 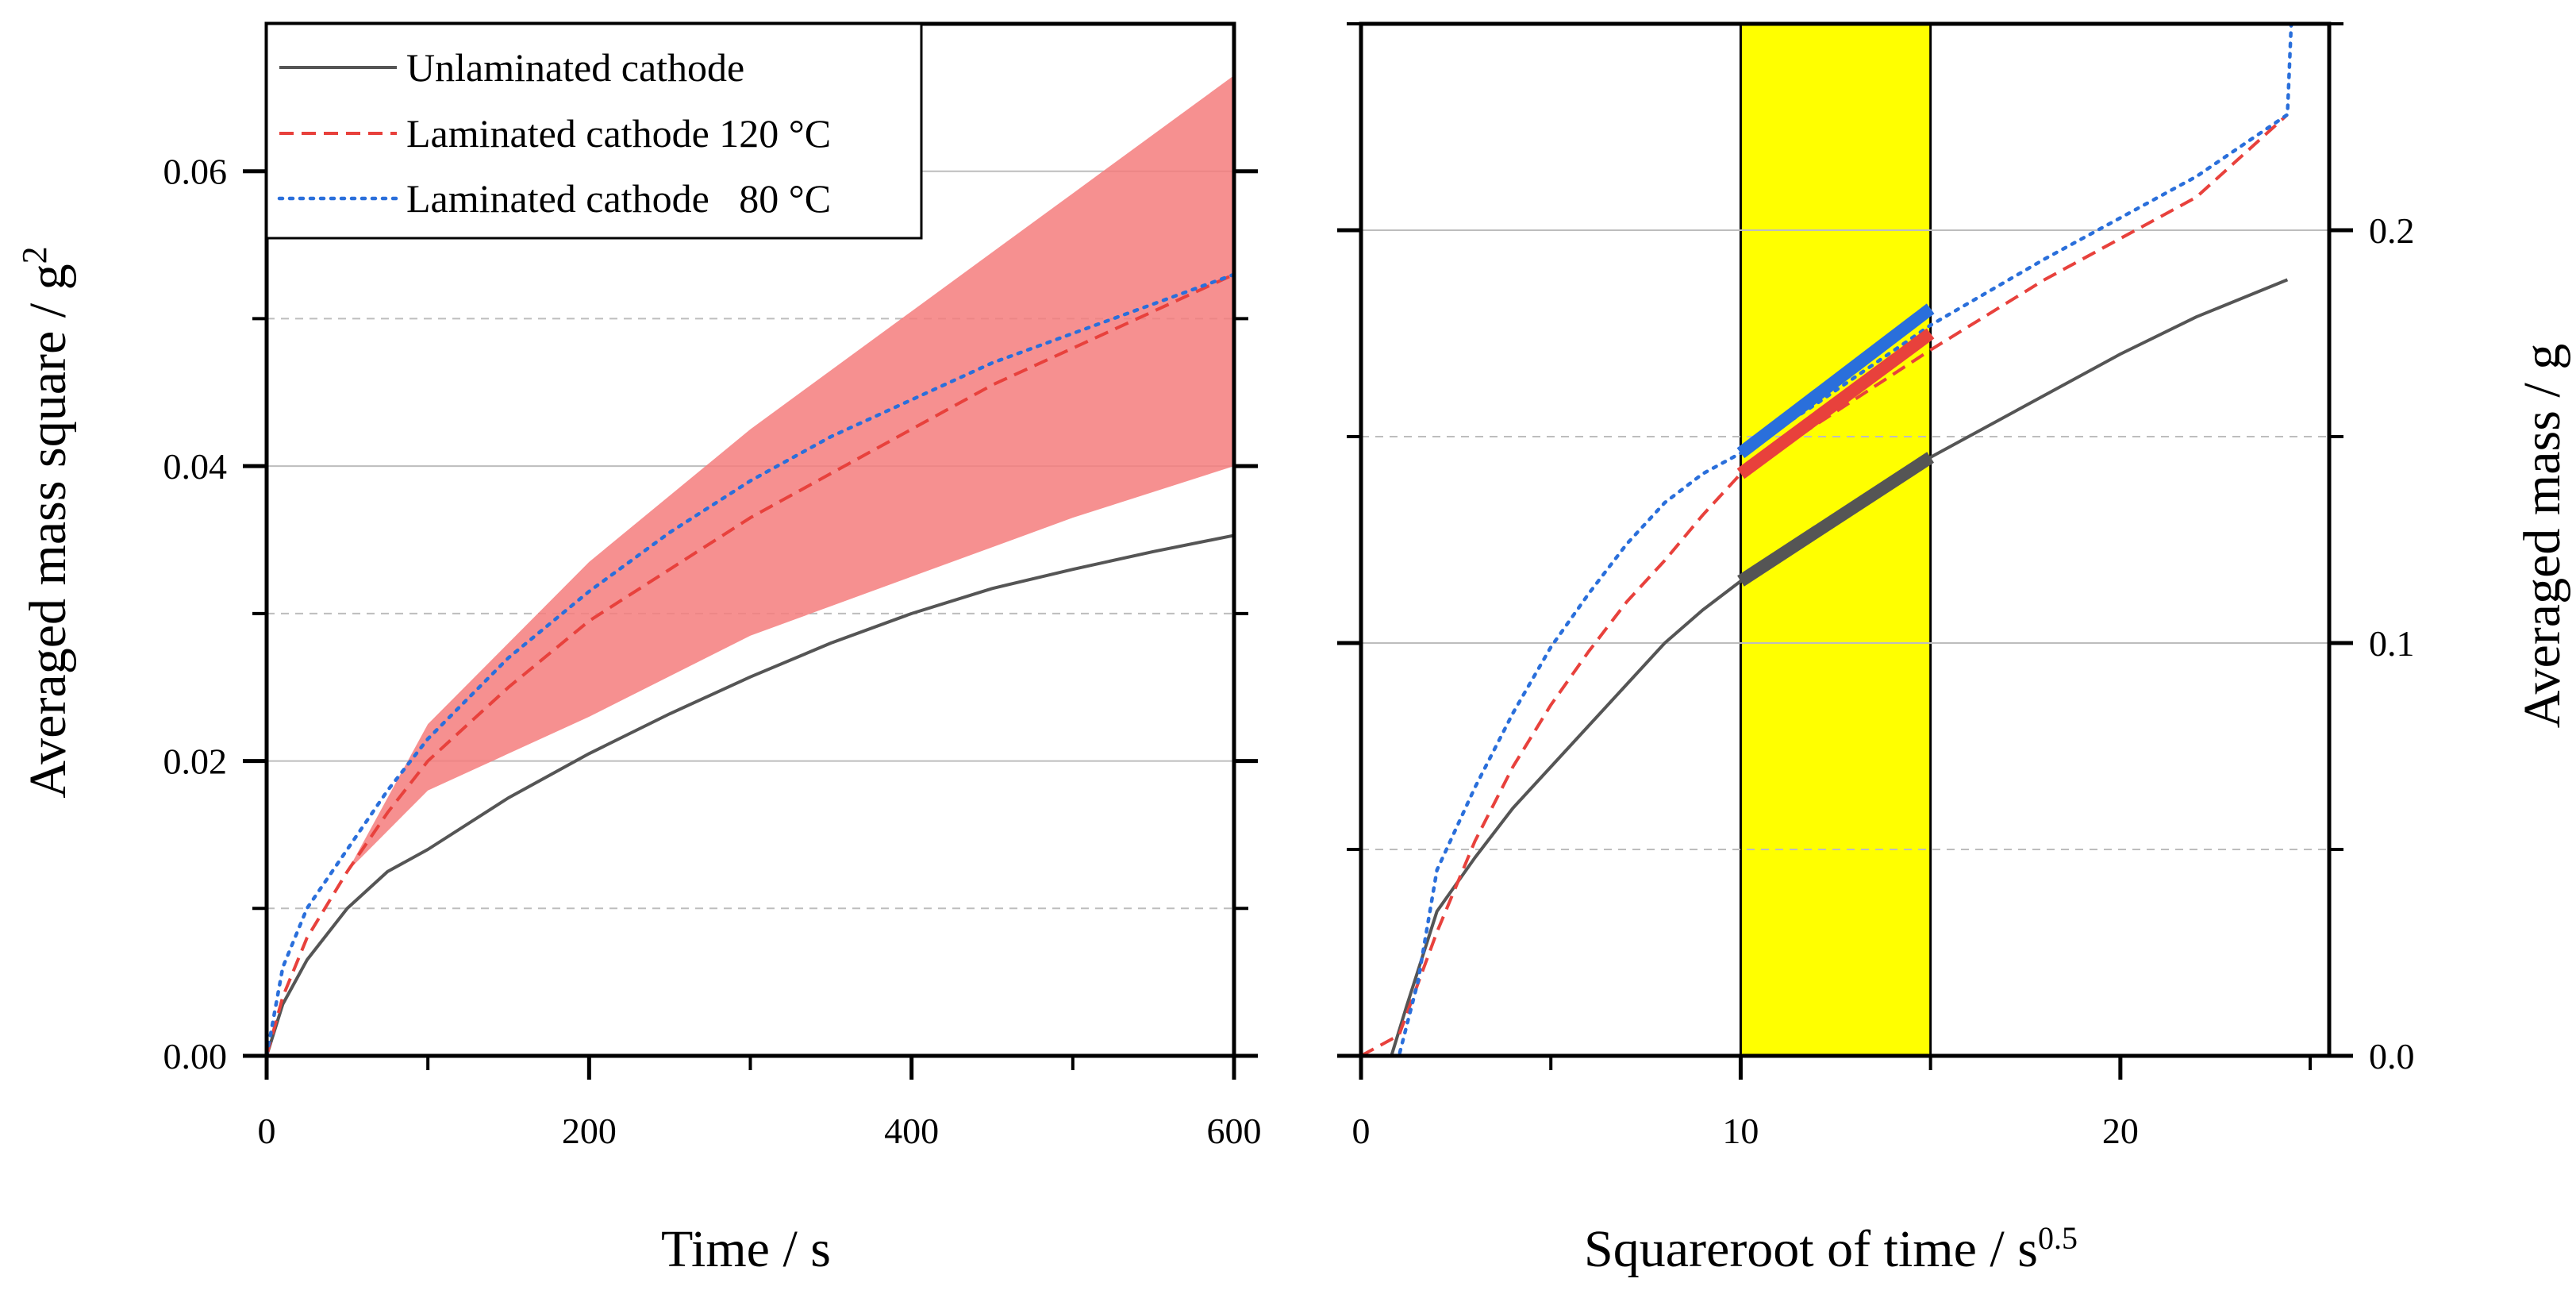 I want to click on legend-box, so click(x=594, y=131).